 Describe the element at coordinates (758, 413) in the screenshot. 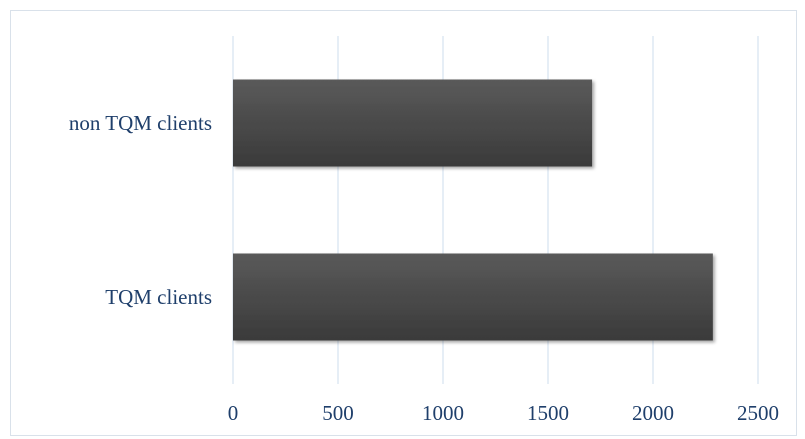

I see `x-tick-label-2500: 2500` at that location.